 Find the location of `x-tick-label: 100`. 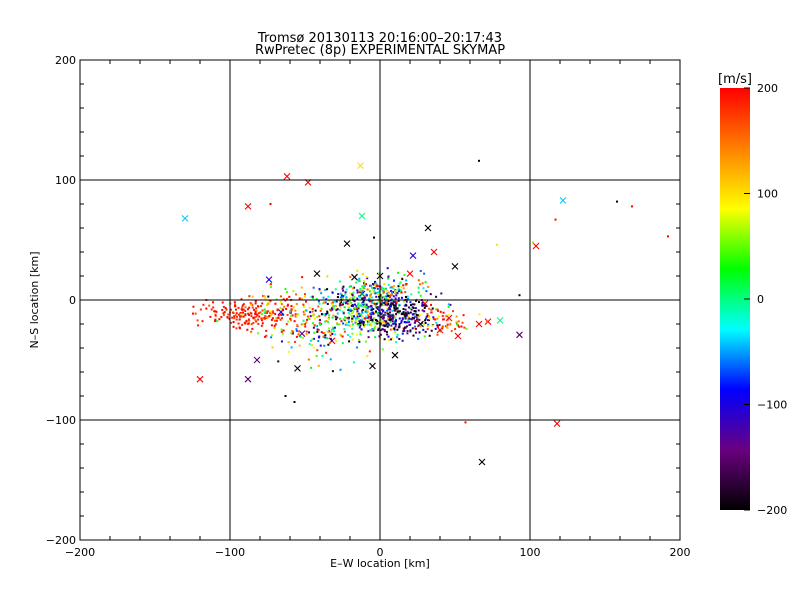

x-tick-label: 100 is located at coordinates (530, 552).